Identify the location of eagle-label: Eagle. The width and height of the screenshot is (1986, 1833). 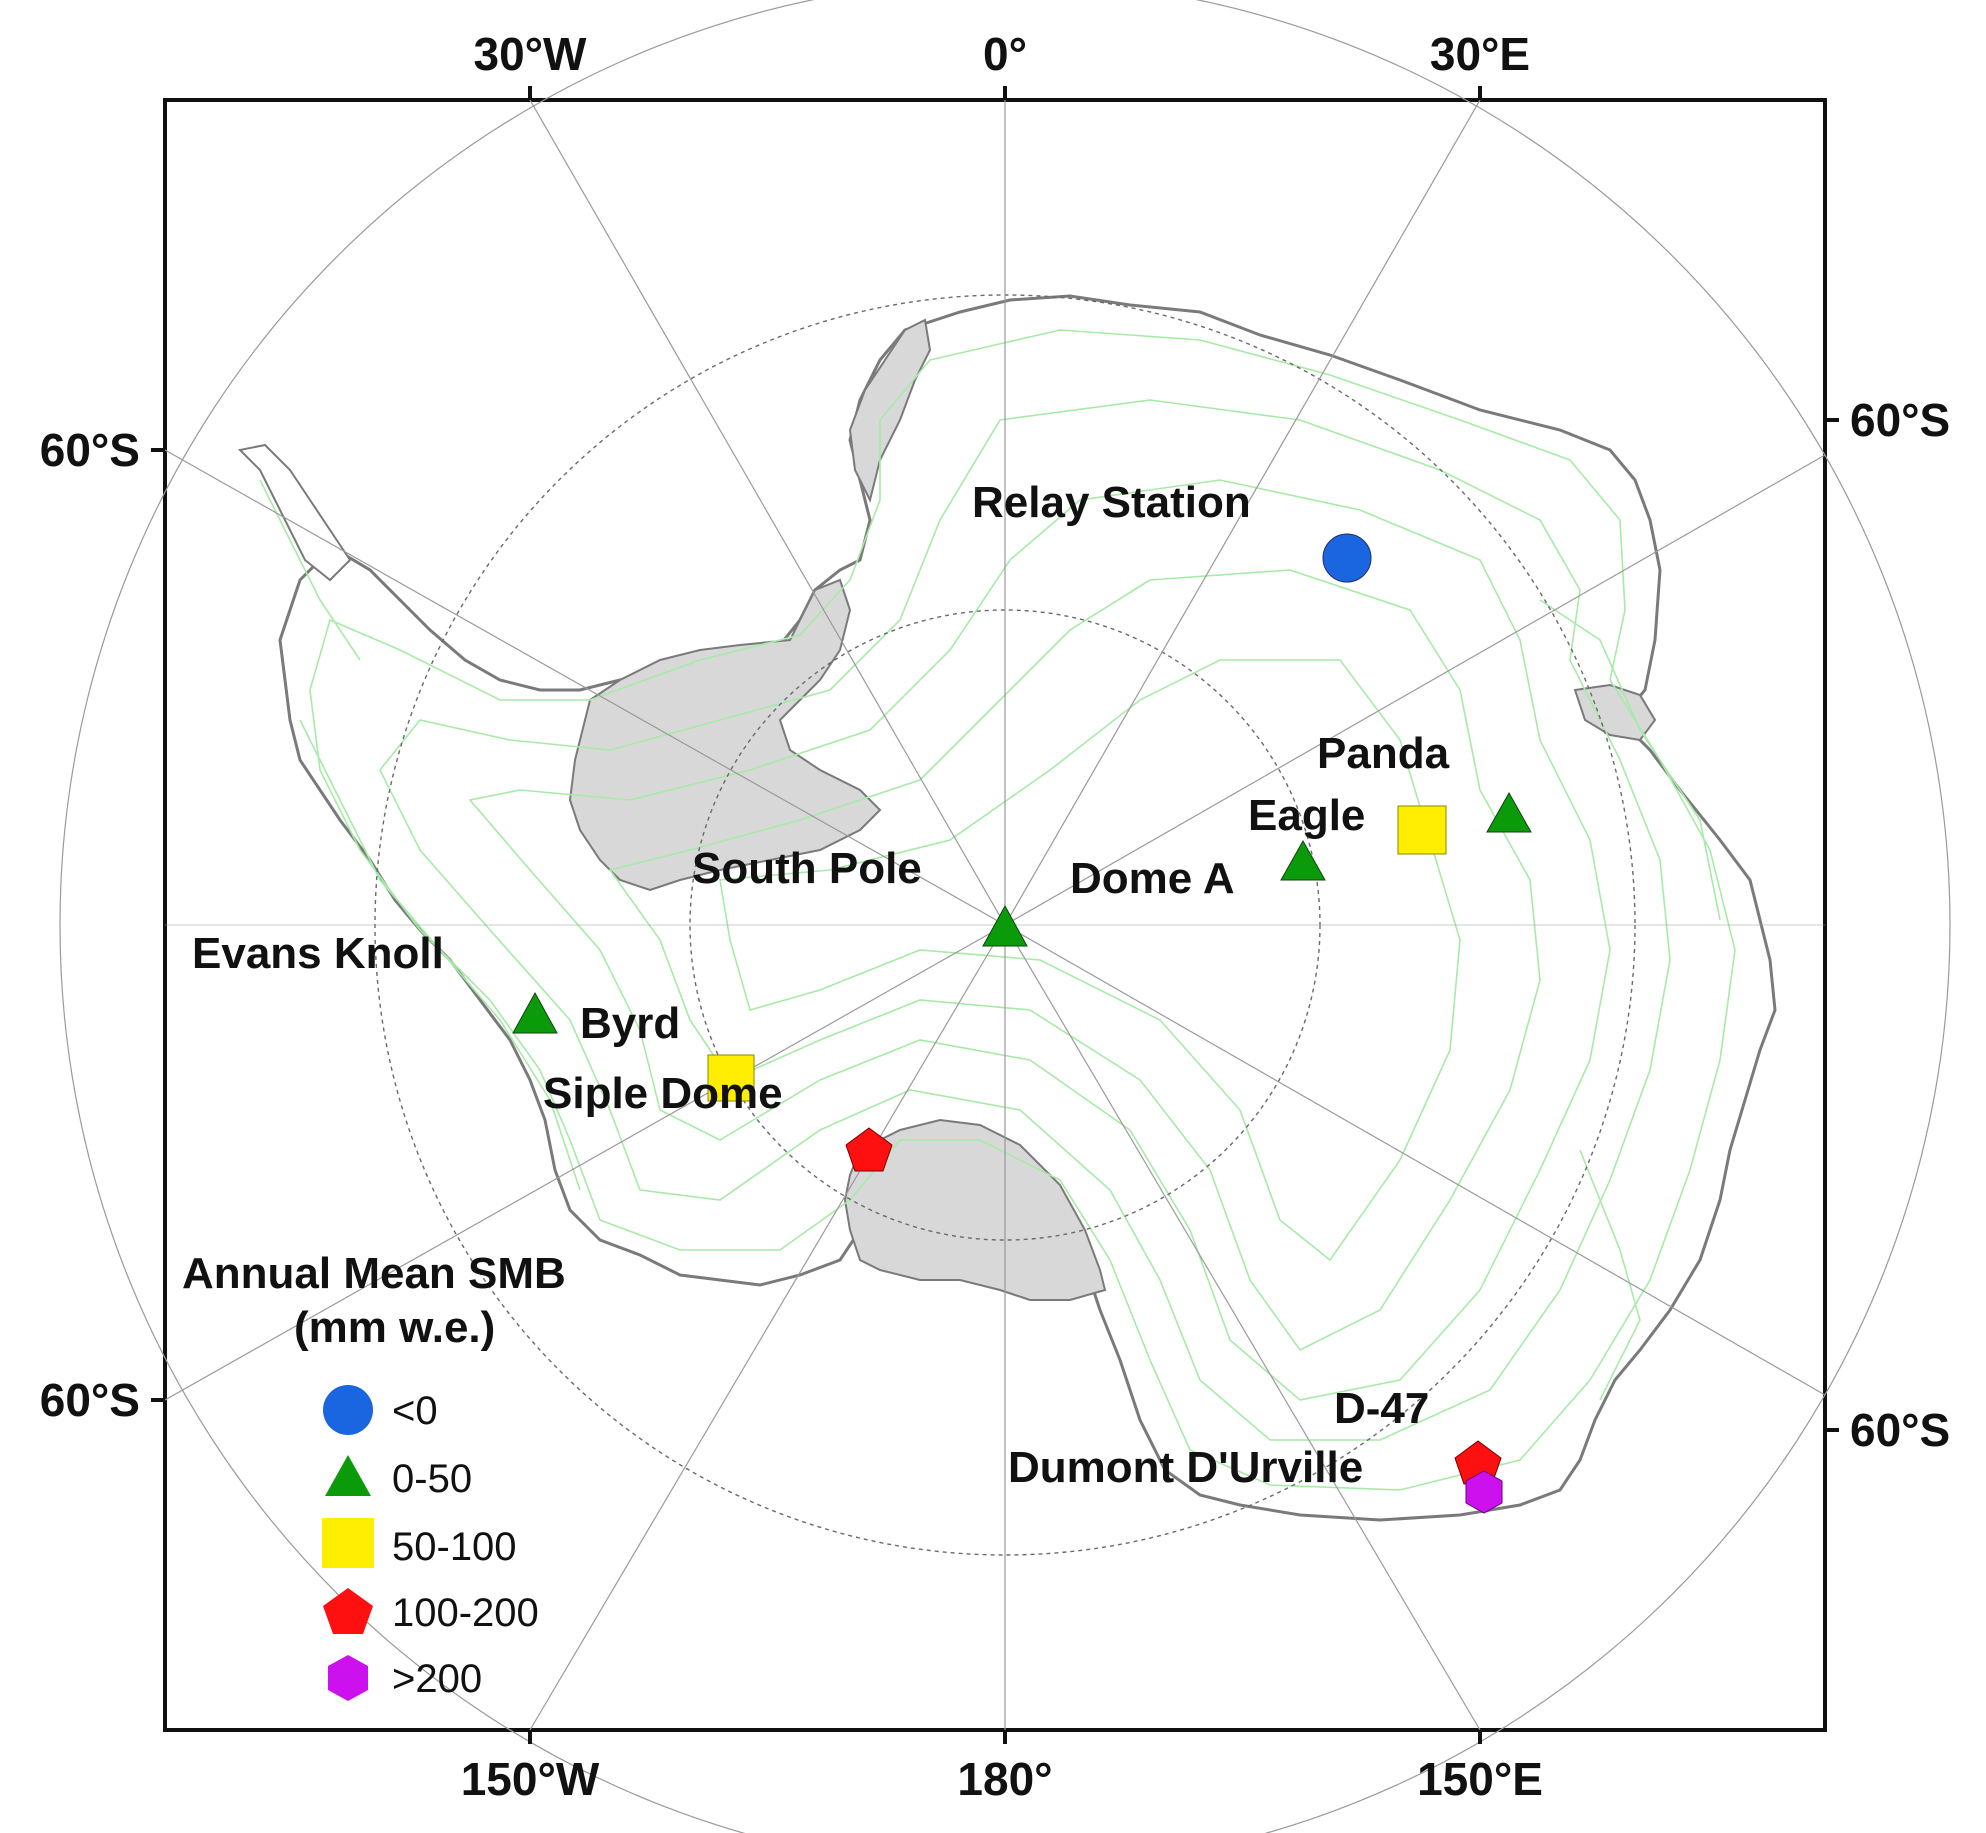
(1306, 815).